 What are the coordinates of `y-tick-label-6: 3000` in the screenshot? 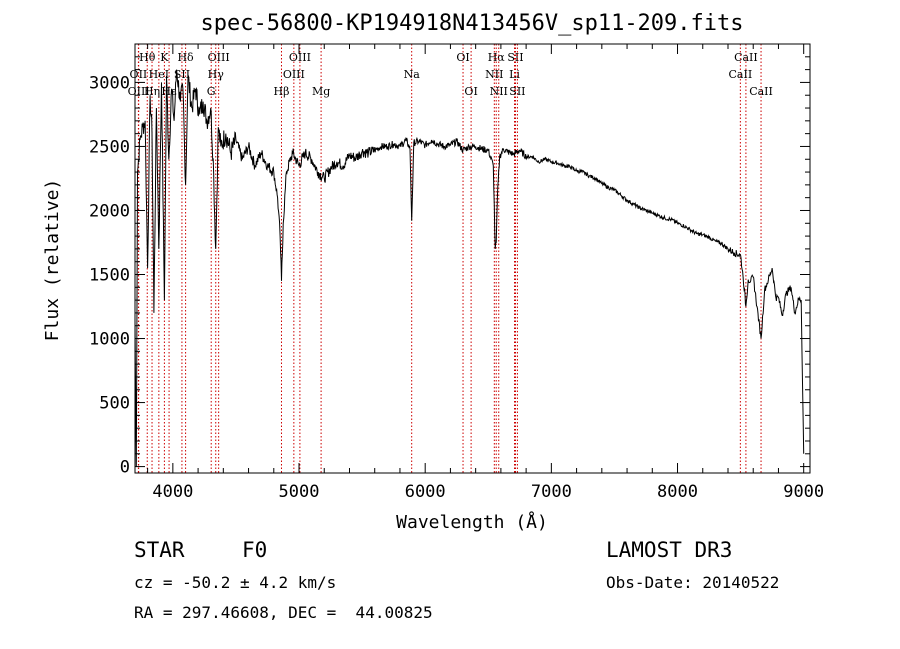 It's located at (109, 83).